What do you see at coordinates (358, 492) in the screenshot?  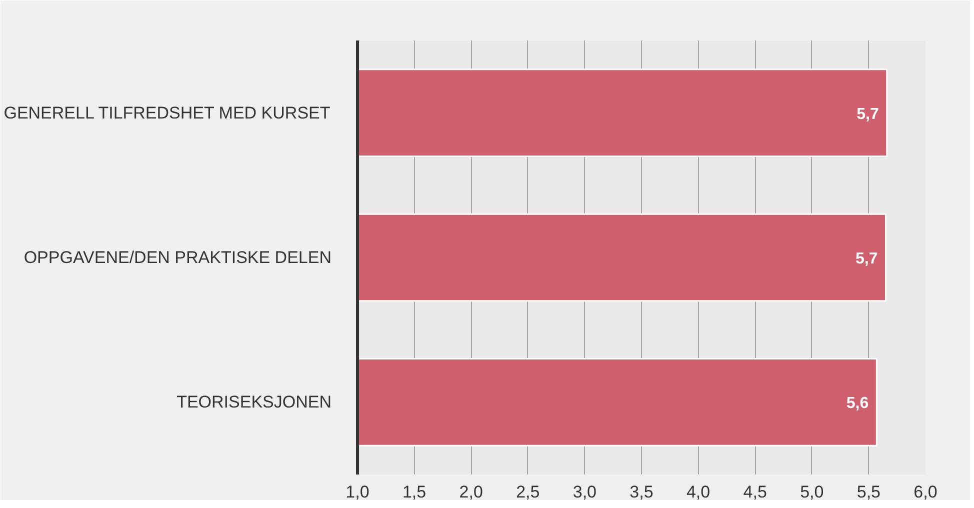 I see `x-tick-label: 1,0` at bounding box center [358, 492].